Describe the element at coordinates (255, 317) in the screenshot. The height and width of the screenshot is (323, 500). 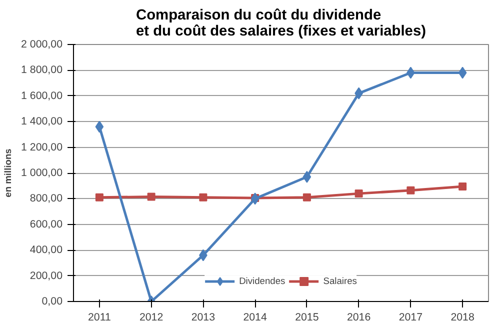
I see `x-tick-label: 2014` at that location.